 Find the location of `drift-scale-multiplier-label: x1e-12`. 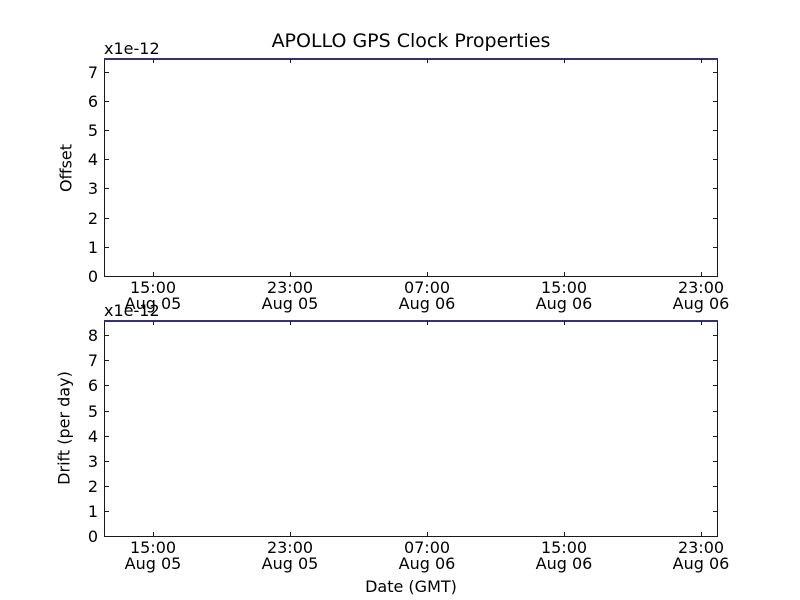

drift-scale-multiplier-label: x1e-12 is located at coordinates (132, 310).